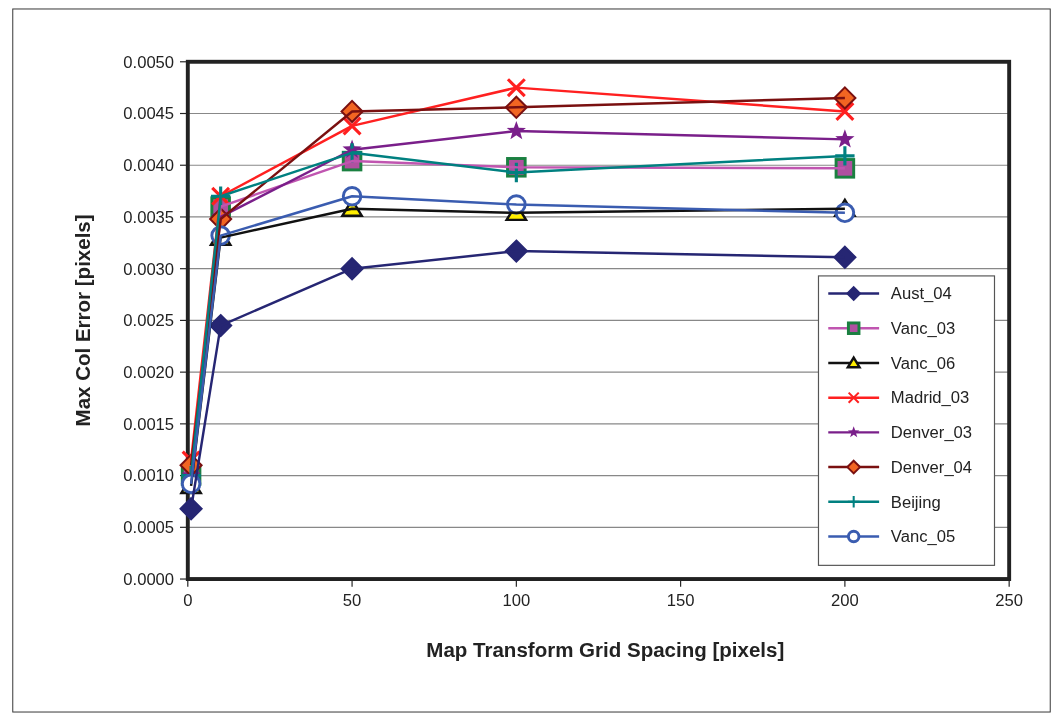  What do you see at coordinates (931, 467) in the screenshot?
I see `legend-label: Denver_04` at bounding box center [931, 467].